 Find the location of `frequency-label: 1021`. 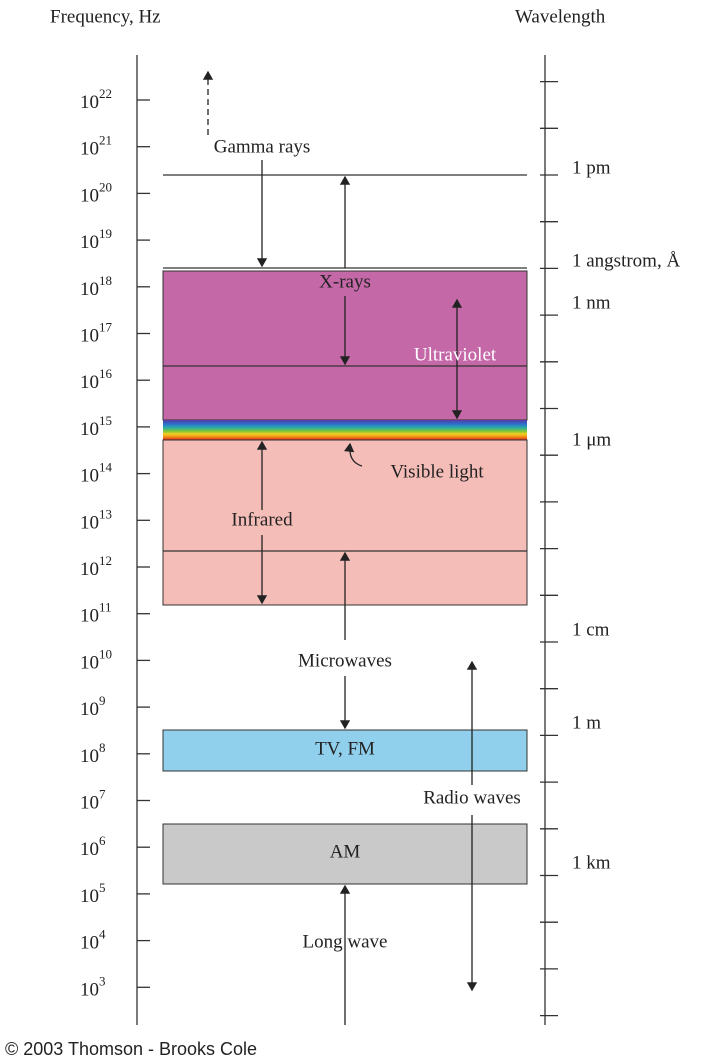

frequency-label: 1021 is located at coordinates (96, 146).